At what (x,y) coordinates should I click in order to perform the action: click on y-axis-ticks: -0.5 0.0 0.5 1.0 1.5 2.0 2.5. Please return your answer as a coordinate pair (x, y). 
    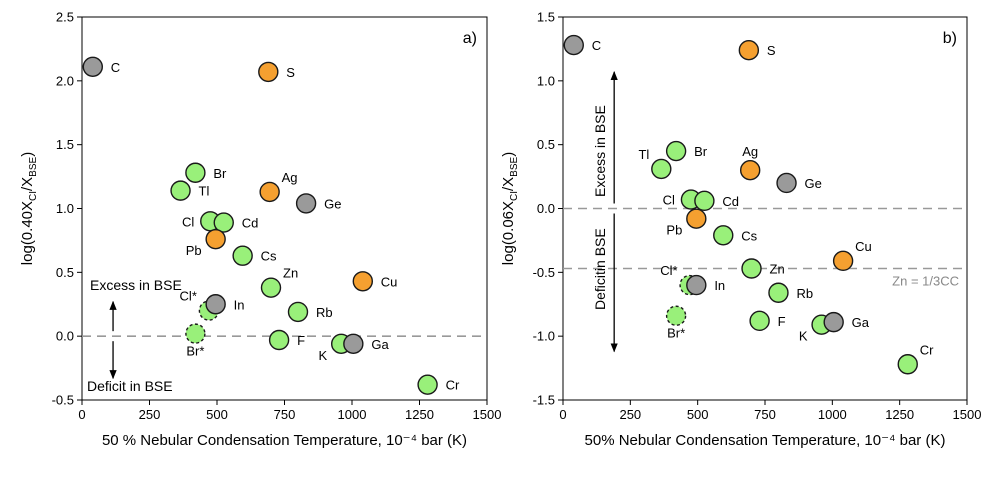
    Looking at the image, I should click on (67, 209).